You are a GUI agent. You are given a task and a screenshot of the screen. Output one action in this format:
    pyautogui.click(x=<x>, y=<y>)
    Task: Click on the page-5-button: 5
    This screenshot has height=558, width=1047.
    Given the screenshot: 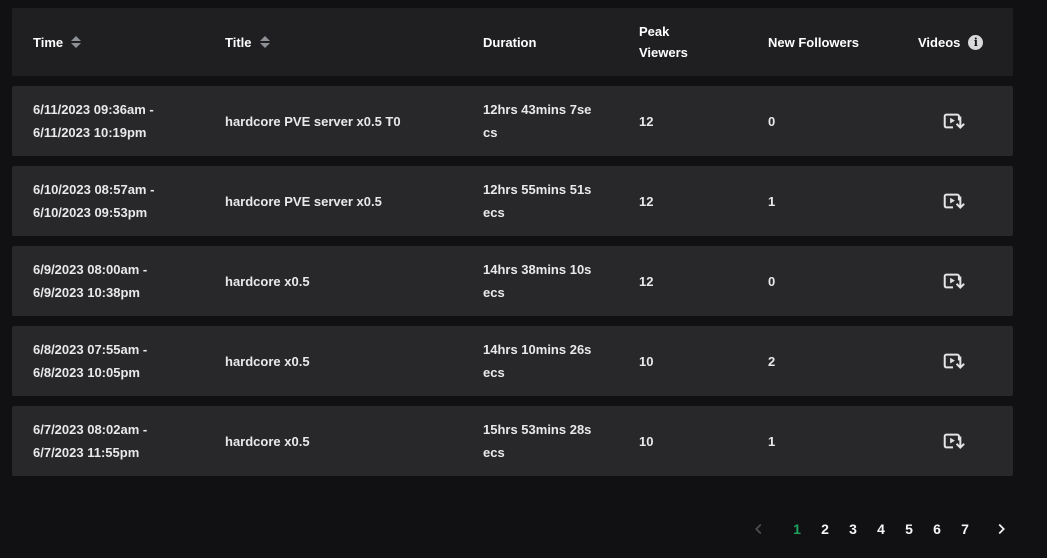 What is the action you would take?
    pyautogui.click(x=909, y=529)
    